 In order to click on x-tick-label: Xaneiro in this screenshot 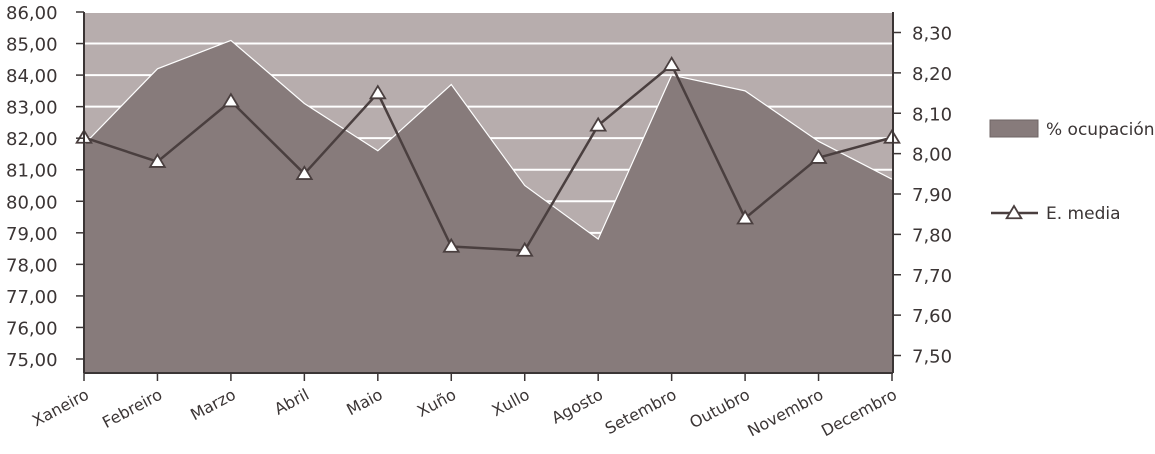, I will do `click(60, 408)`.